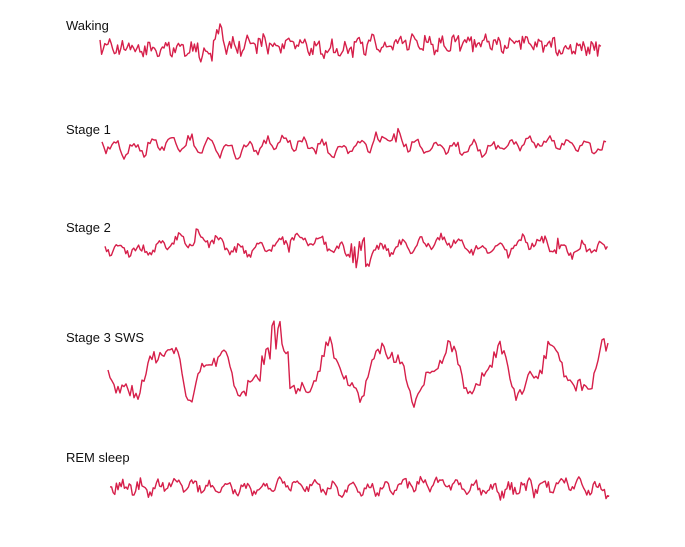 This screenshot has height=547, width=685. I want to click on stage-label-stage-1: Stage 1, so click(88, 129).